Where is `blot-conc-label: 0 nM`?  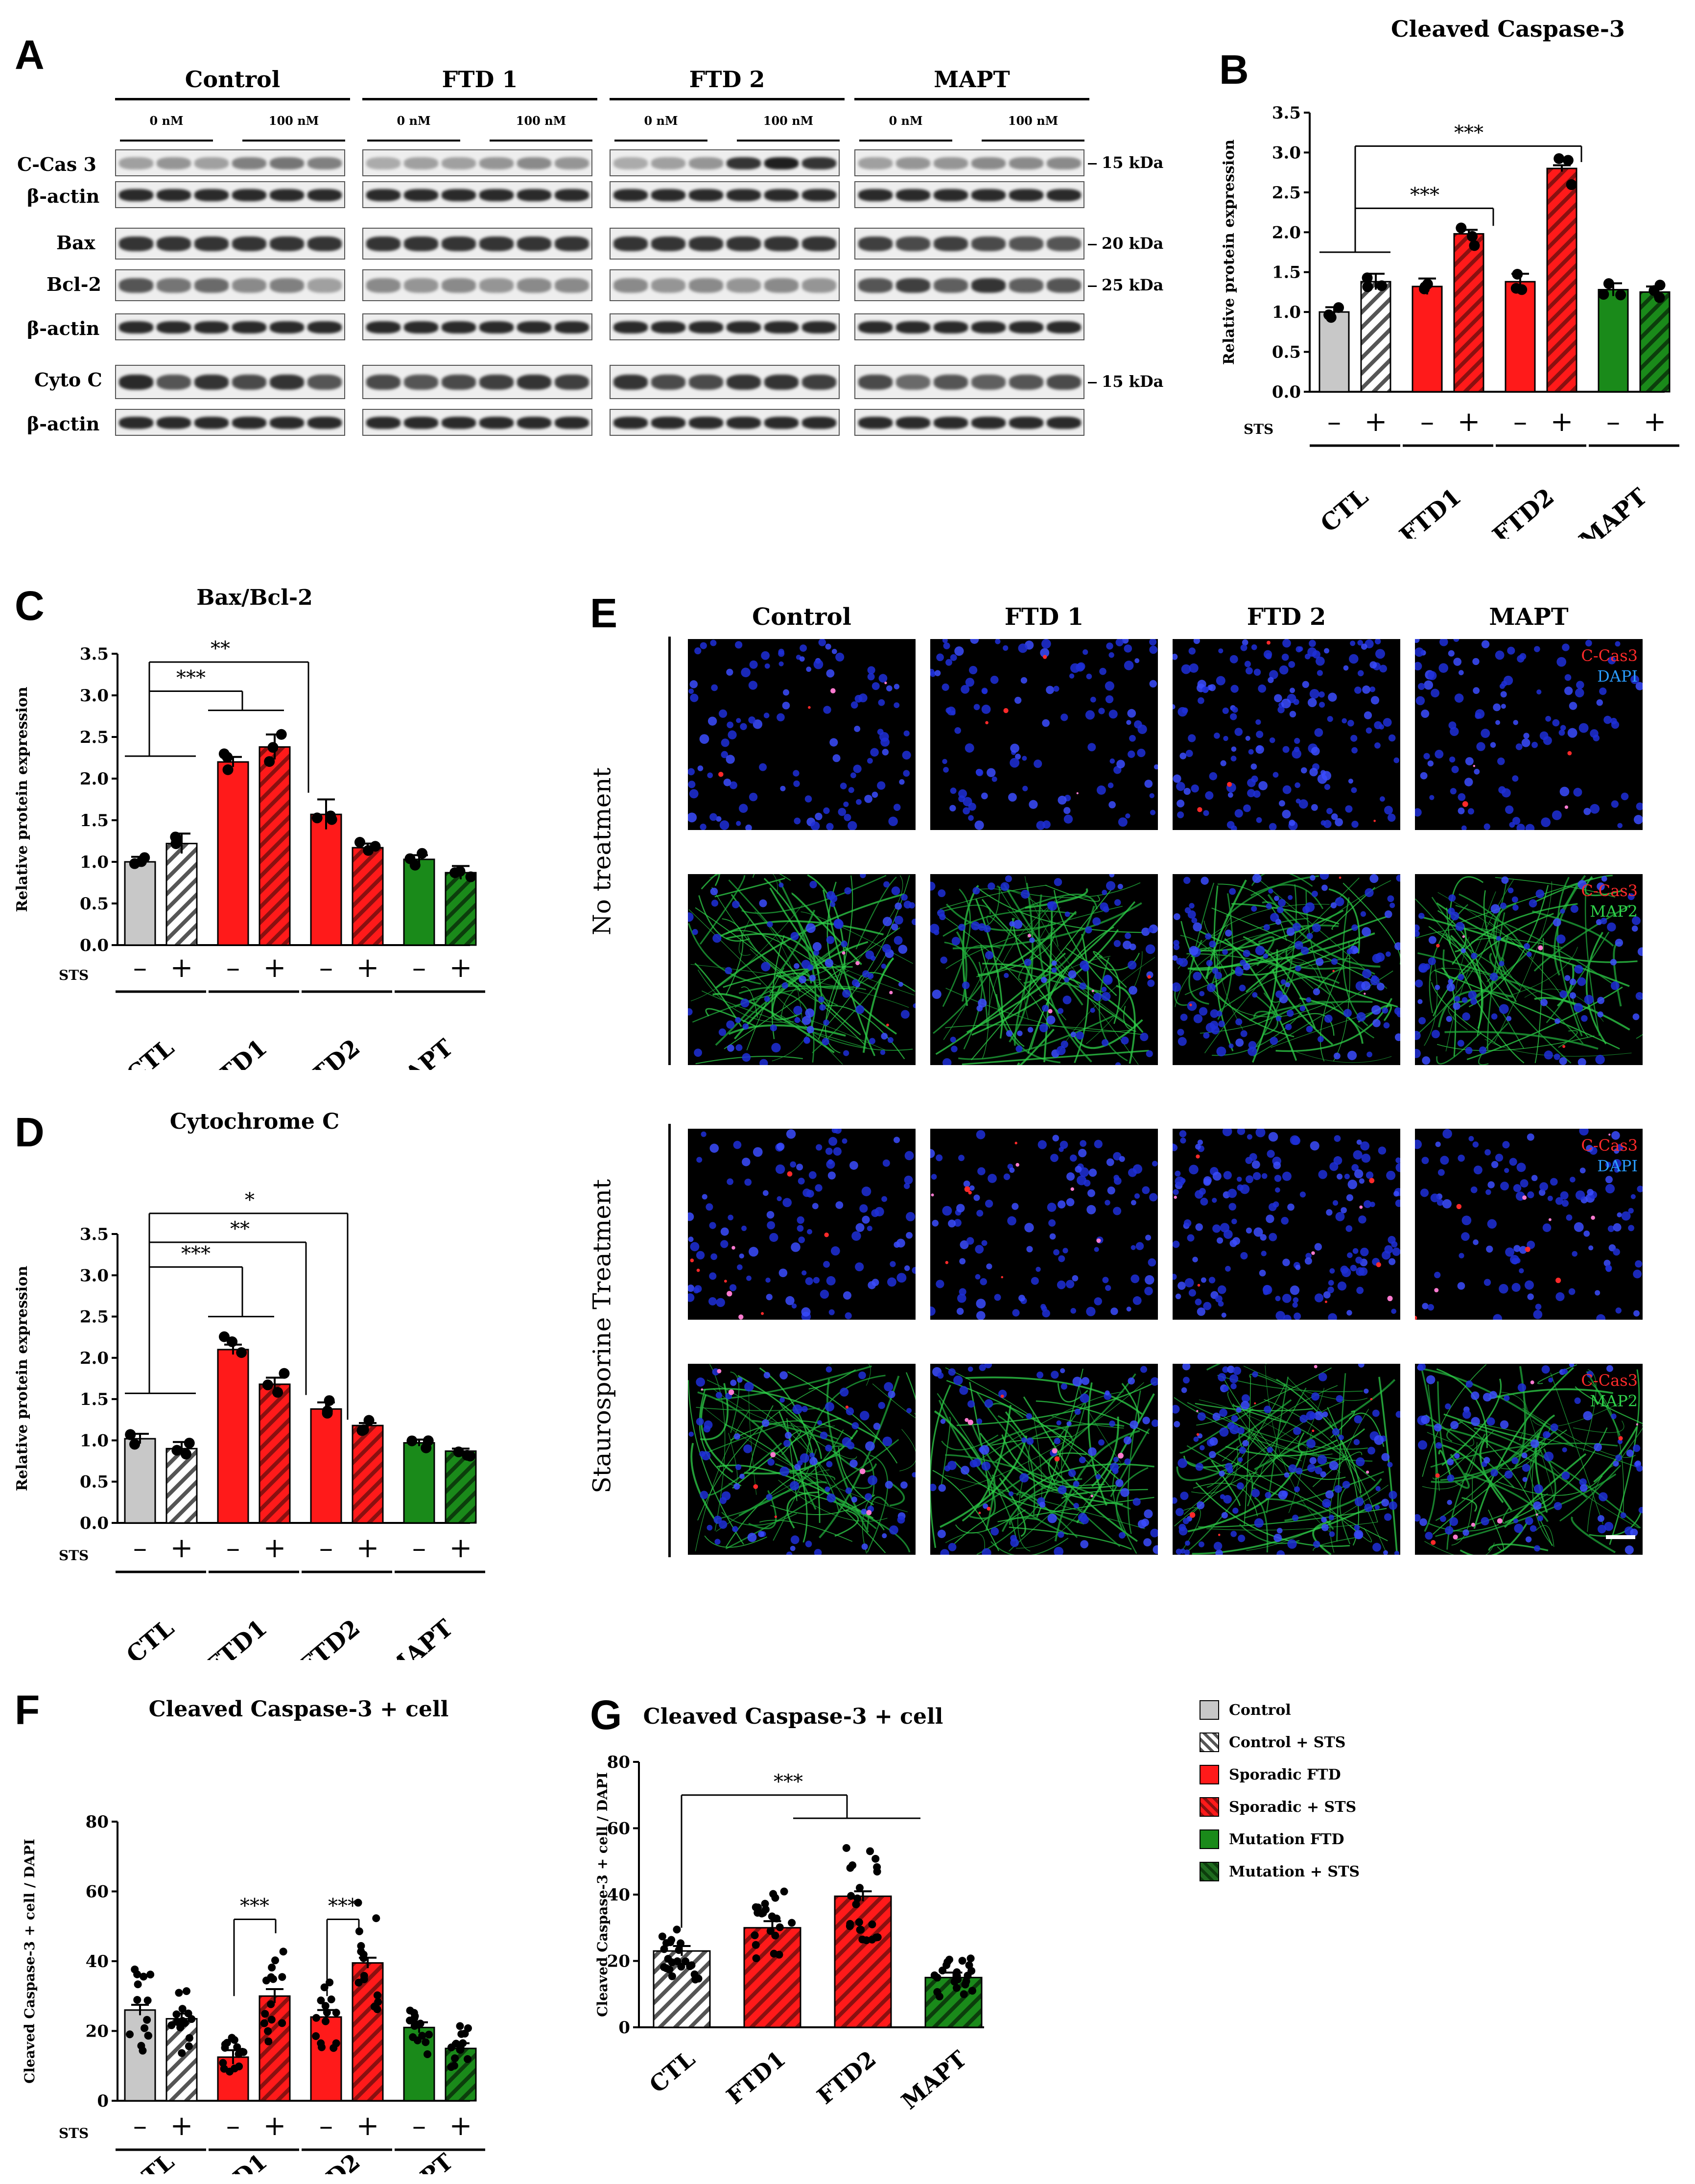
blot-conc-label: 0 nM is located at coordinates (661, 121).